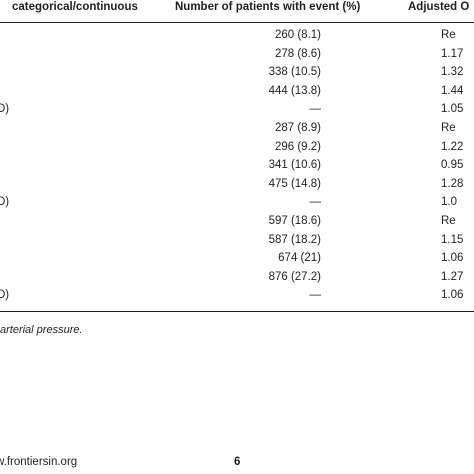 This screenshot has width=474, height=474. I want to click on events-cell: 674 (21), so click(299, 258).